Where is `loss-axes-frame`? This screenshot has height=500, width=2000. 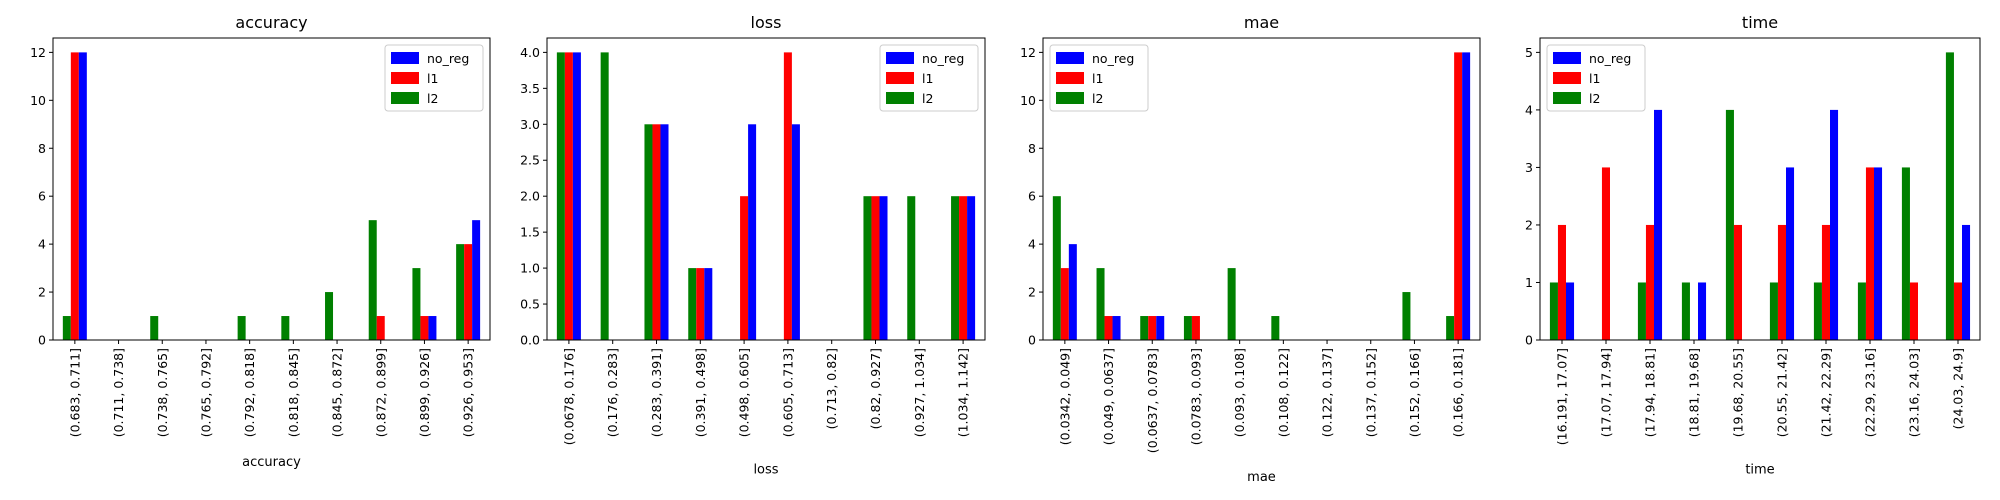
loss-axes-frame is located at coordinates (766, 189).